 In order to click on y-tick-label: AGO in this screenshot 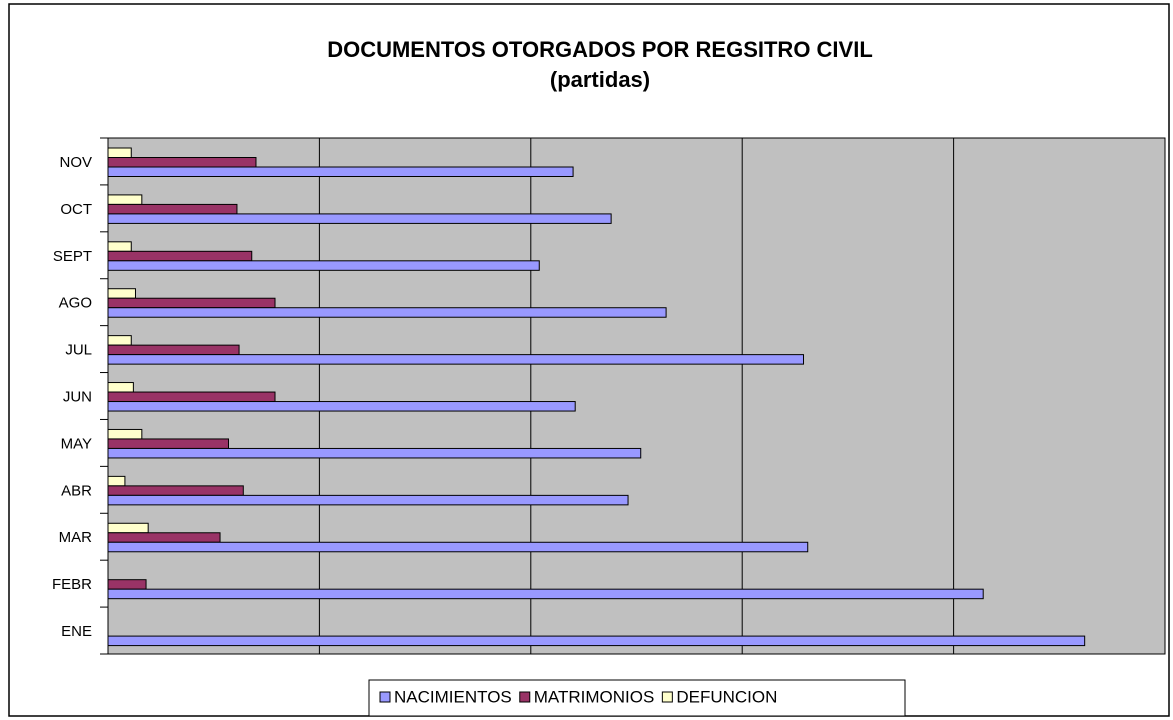, I will do `click(75, 303)`.